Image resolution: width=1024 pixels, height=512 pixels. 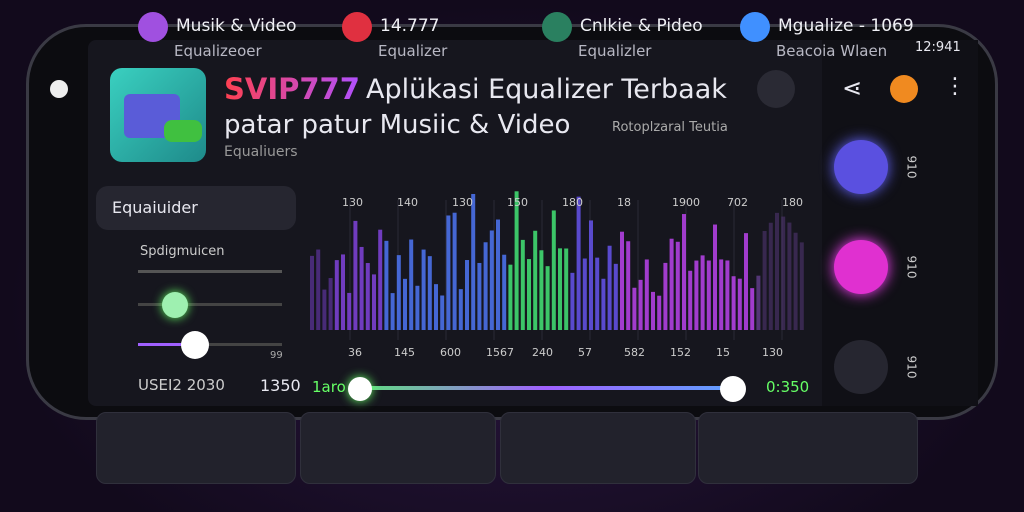 I want to click on menu-label: Equaiuider, so click(x=155, y=207).